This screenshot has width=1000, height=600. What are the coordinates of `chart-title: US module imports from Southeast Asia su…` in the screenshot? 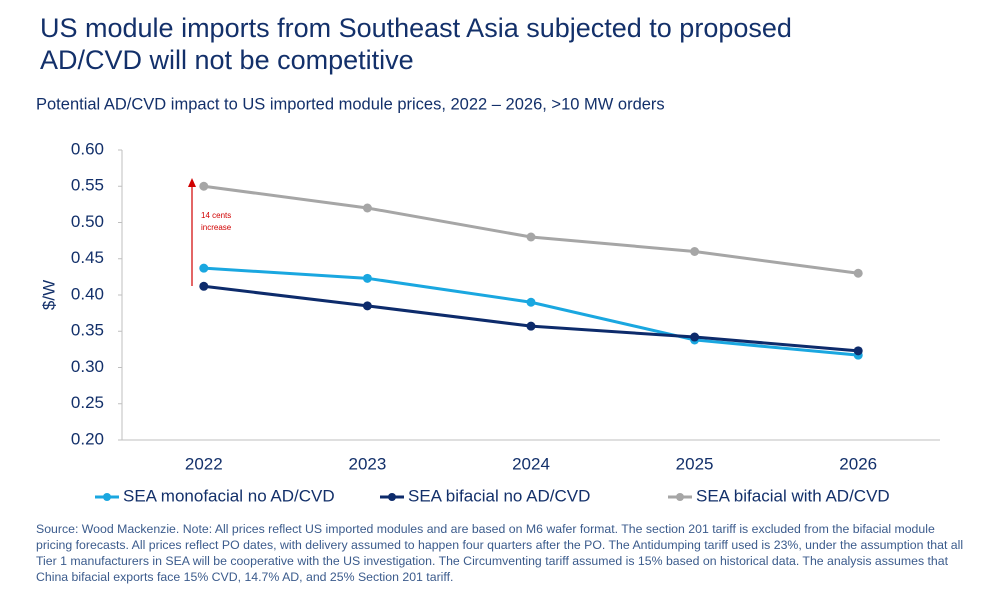 It's located at (416, 28).